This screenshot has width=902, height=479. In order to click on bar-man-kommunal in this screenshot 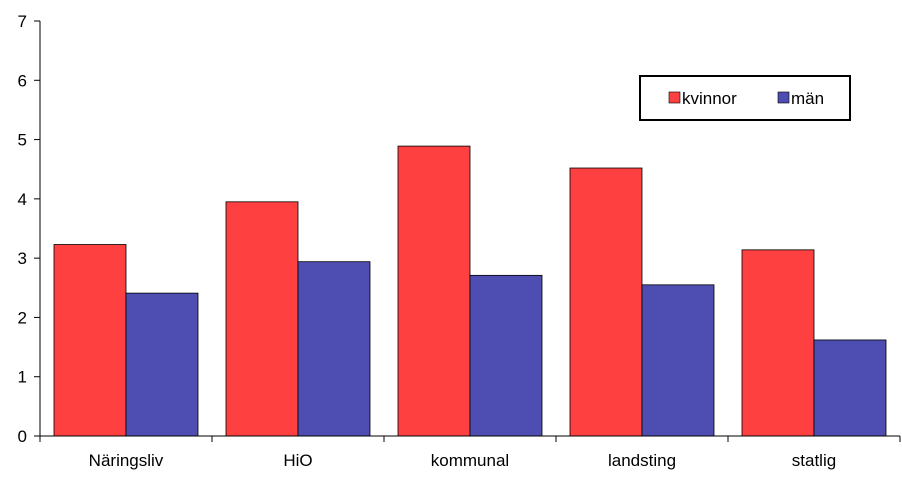, I will do `click(506, 355)`.